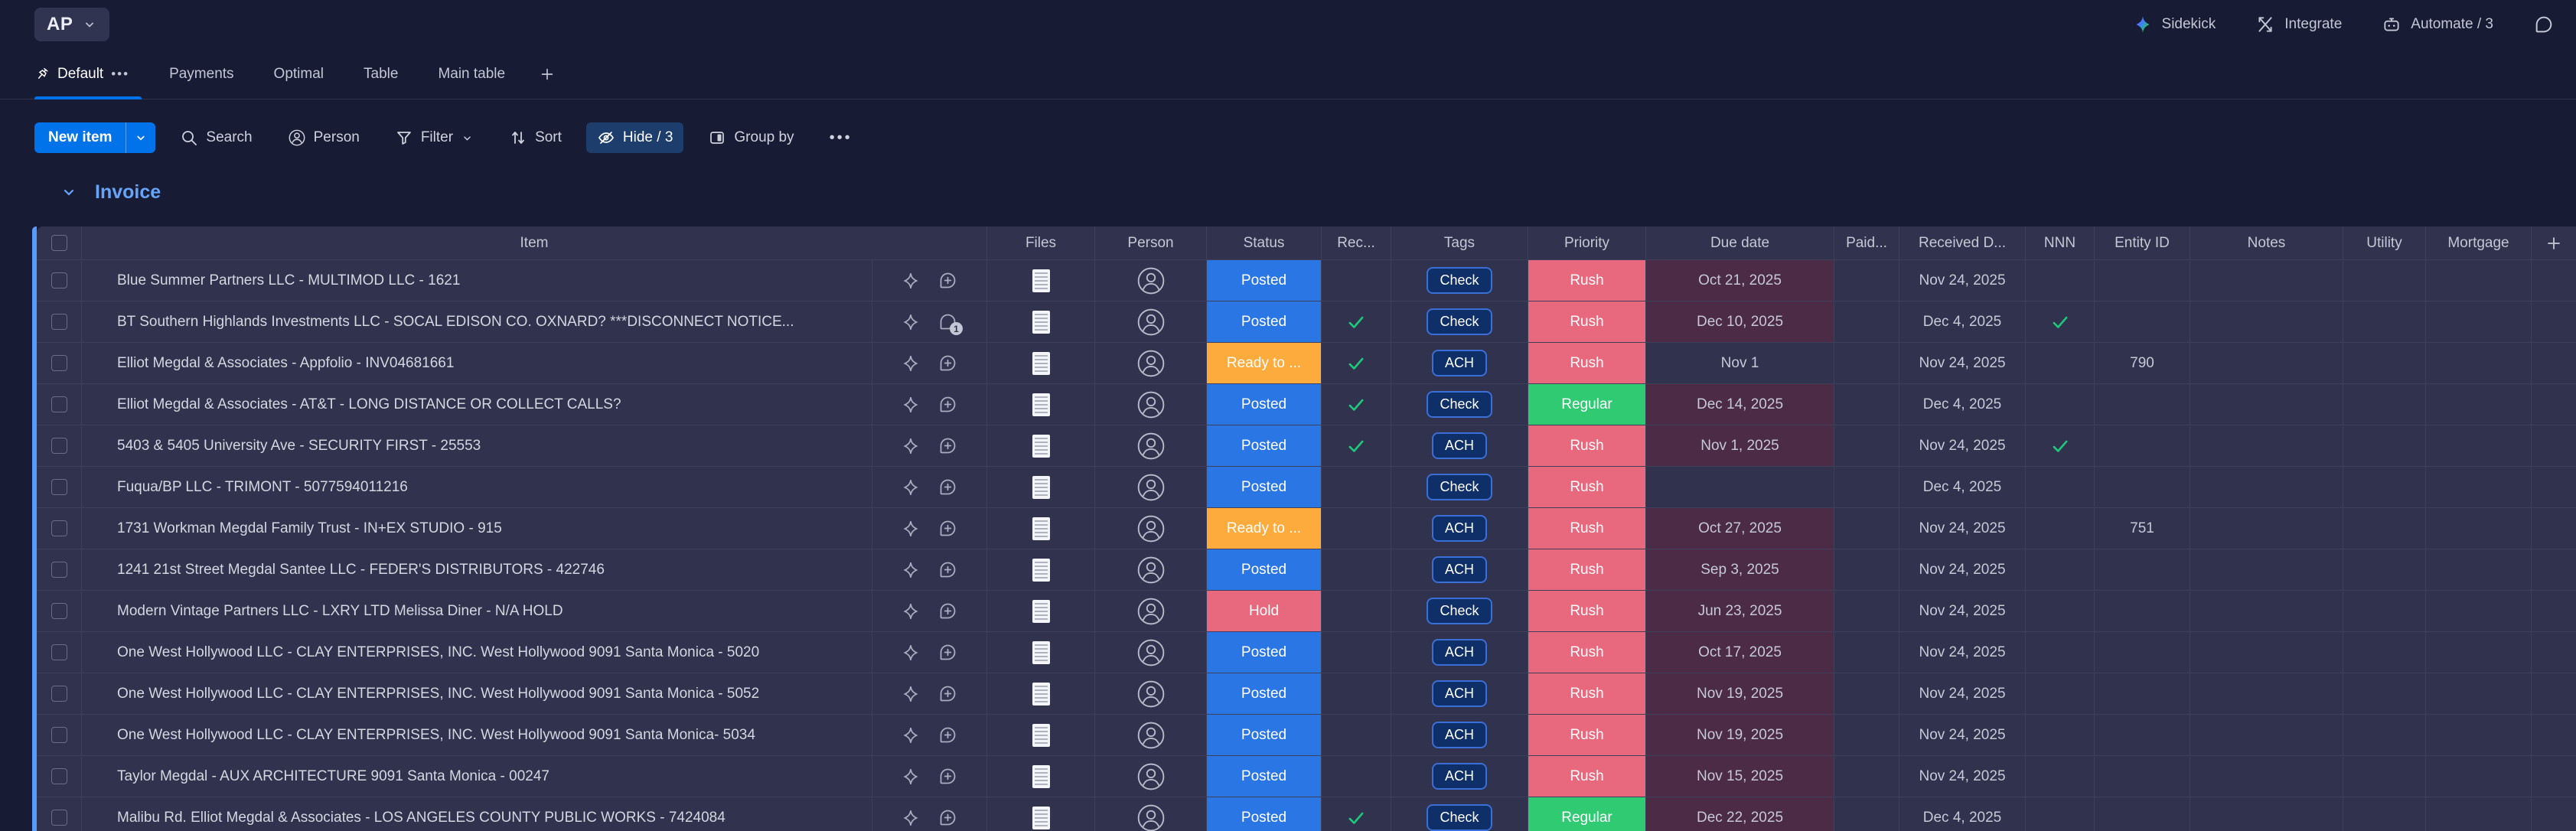 This screenshot has height=831, width=2576. Describe the element at coordinates (1740, 322) in the screenshot. I see `due-date-cell: Dec 10, 2025` at that location.